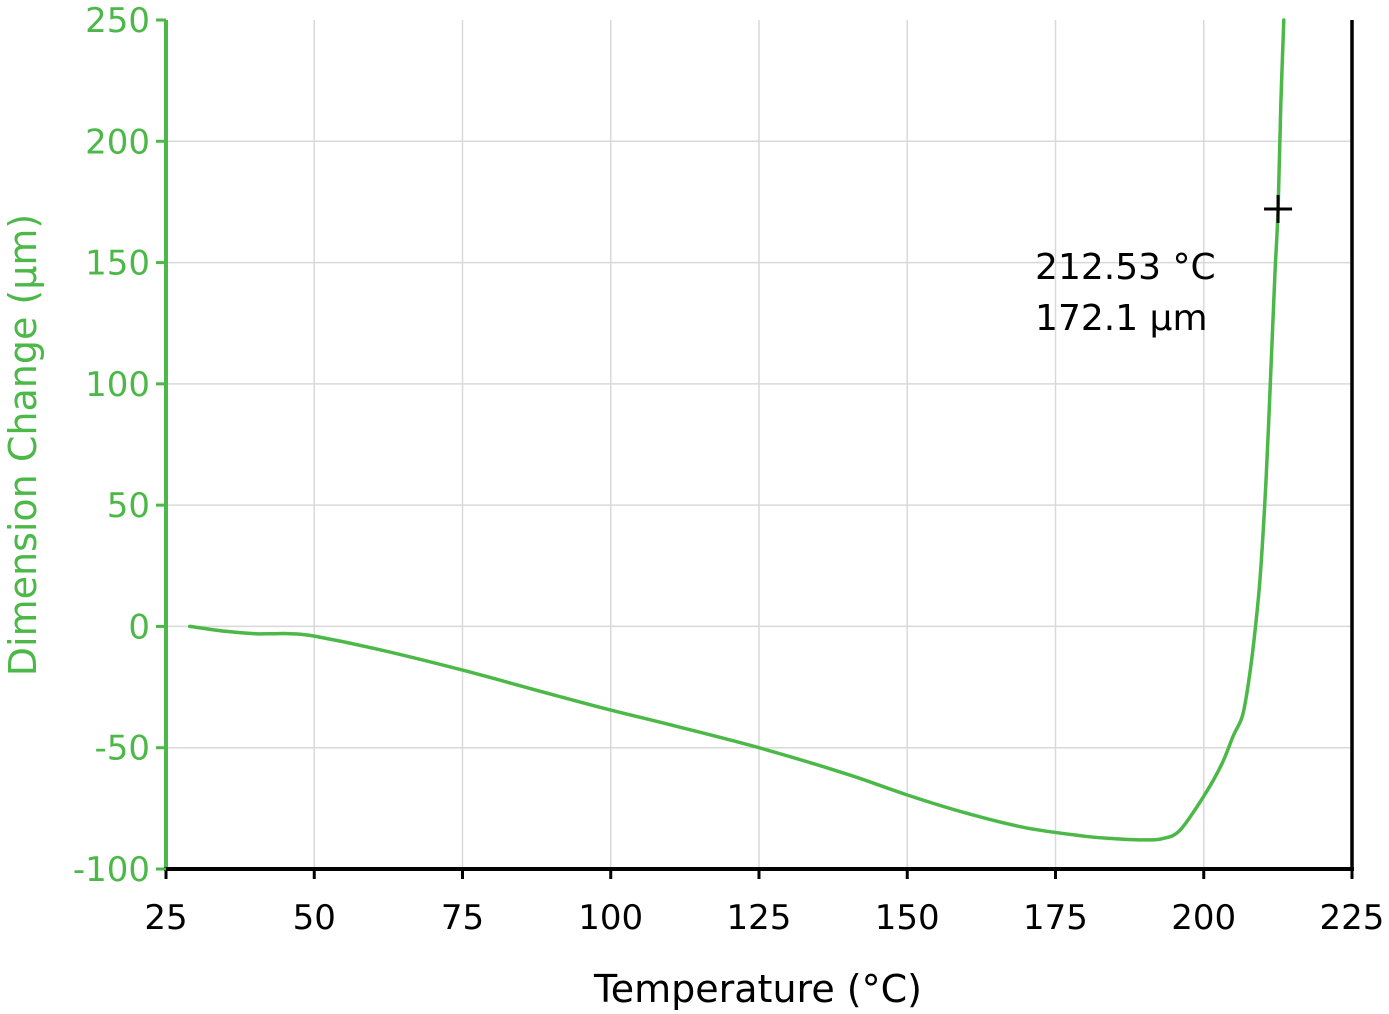  I want to click on annotation-text: 172.1 µm, so click(1121, 318).